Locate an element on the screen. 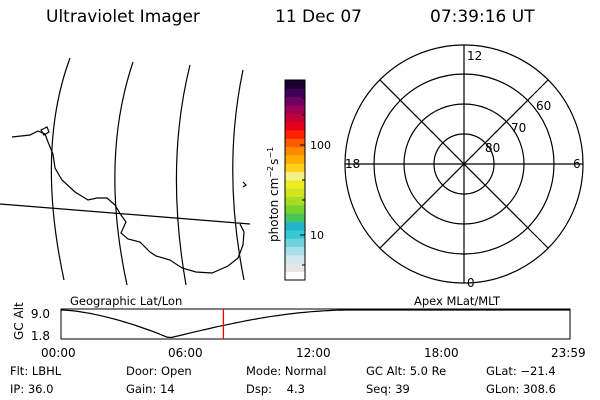 The image size is (600, 400). coastline-island is located at coordinates (45, 131).